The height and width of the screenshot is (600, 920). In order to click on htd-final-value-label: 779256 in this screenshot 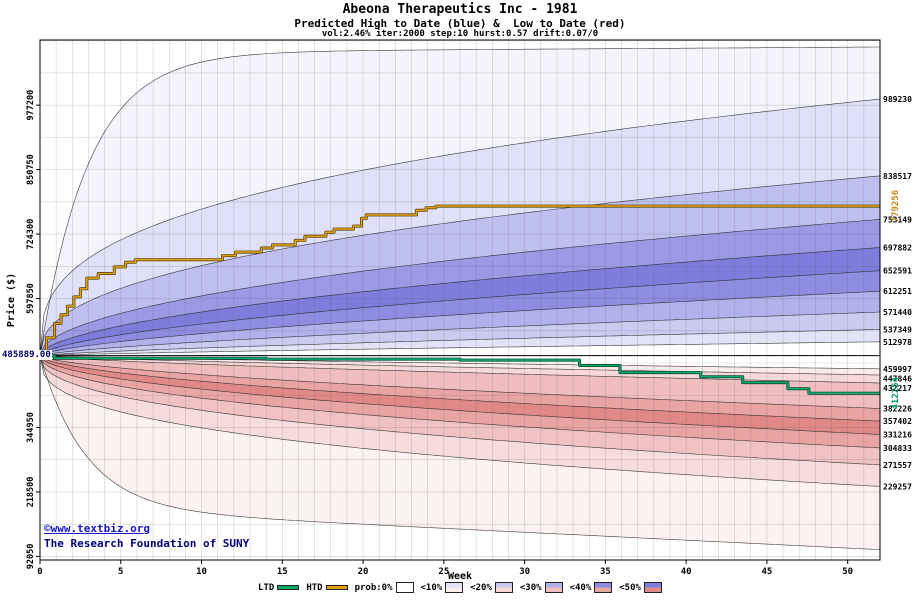, I will do `click(896, 206)`.